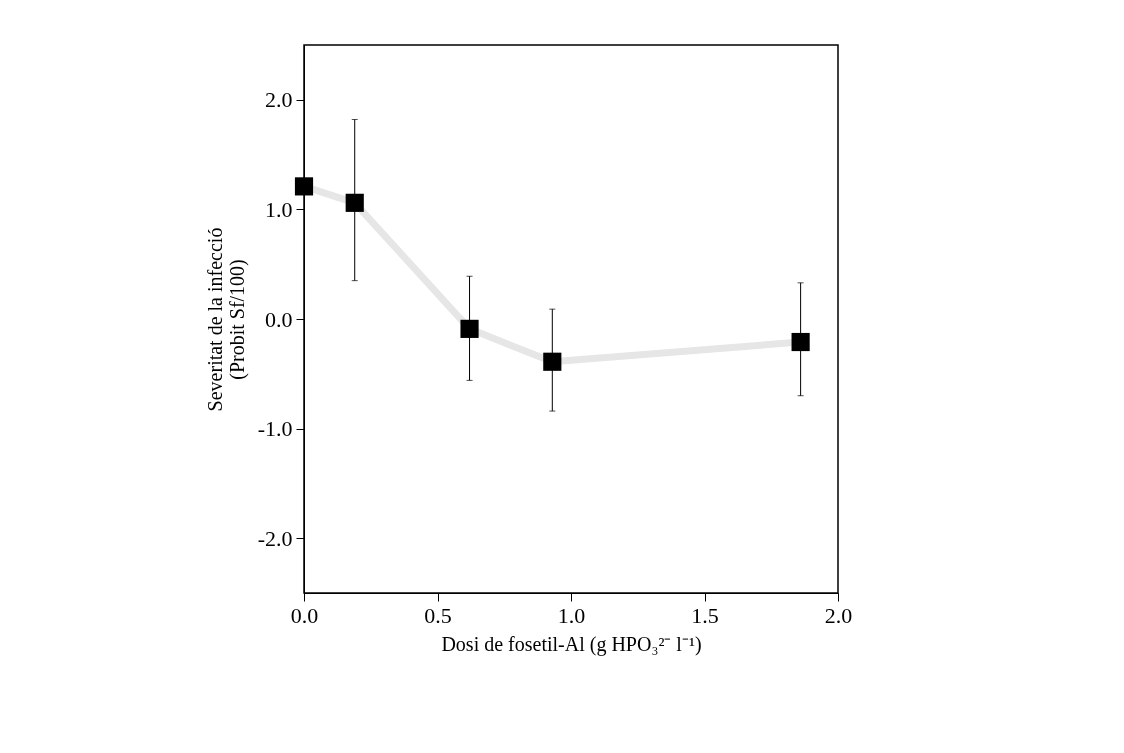 This screenshot has height=753, width=1124. What do you see at coordinates (438, 615) in the screenshot?
I see `x-tick-label: 0.5` at bounding box center [438, 615].